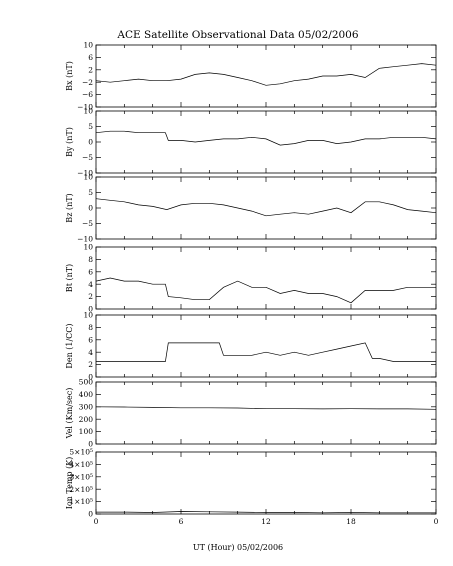 This screenshot has width=453, height=566. What do you see at coordinates (86, 419) in the screenshot?
I see `ytick-label: 200` at bounding box center [86, 419].